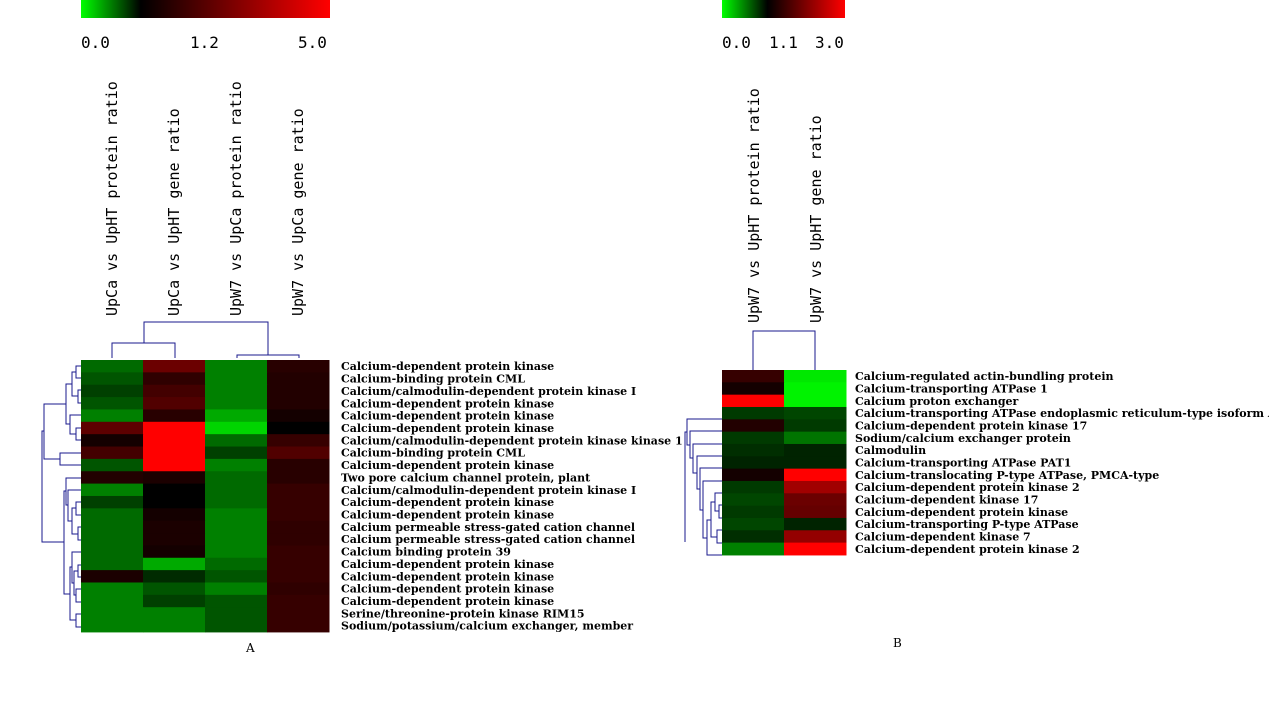 This screenshot has height=707, width=1269. I want to click on row-label-b-11: Calcium-dependent protein kinase, so click(961, 512).